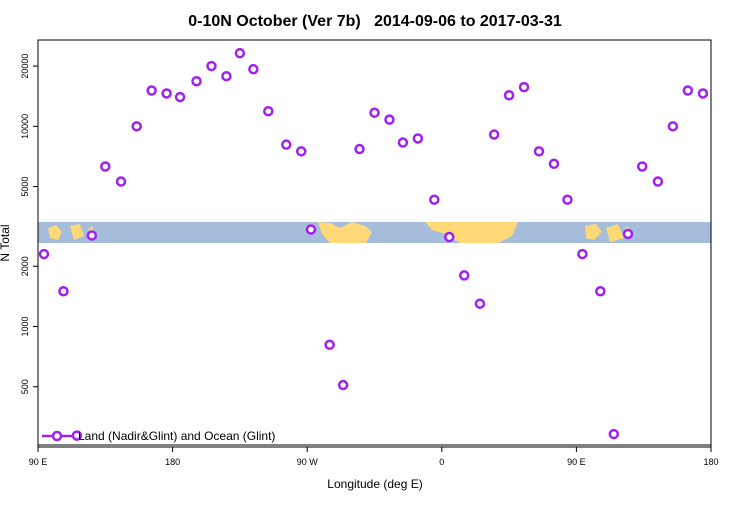 The width and height of the screenshot is (750, 505). Describe the element at coordinates (441, 462) in the screenshot. I see `x-tick-label: 0` at that location.